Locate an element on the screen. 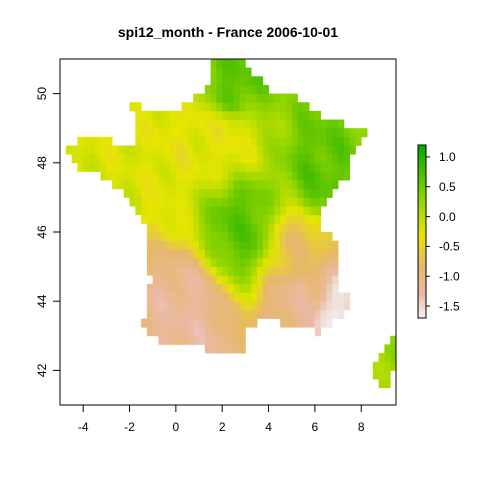 Image resolution: width=480 pixels, height=480 pixels. colorbar-tick-label: 0.5 is located at coordinates (447, 187).